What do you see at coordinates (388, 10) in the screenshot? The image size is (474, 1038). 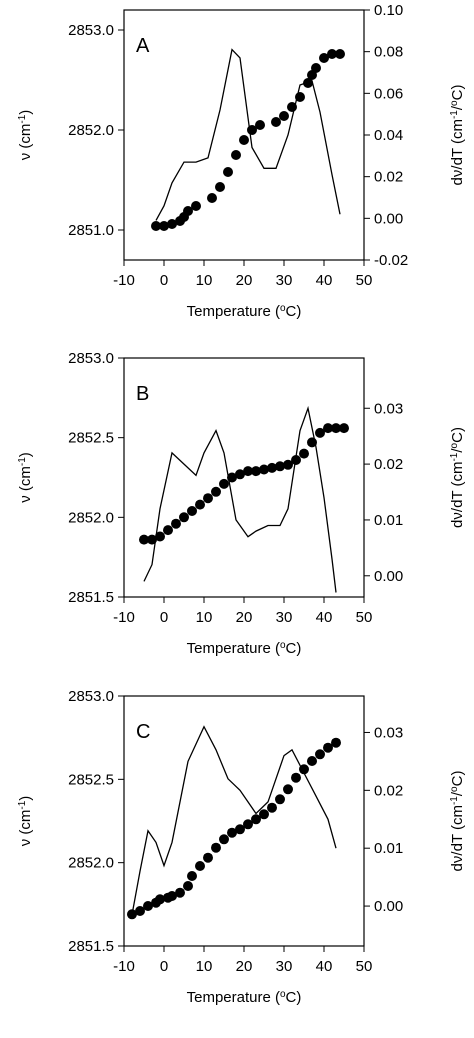 I see `y-right-tick-label: 0.10` at bounding box center [388, 10].